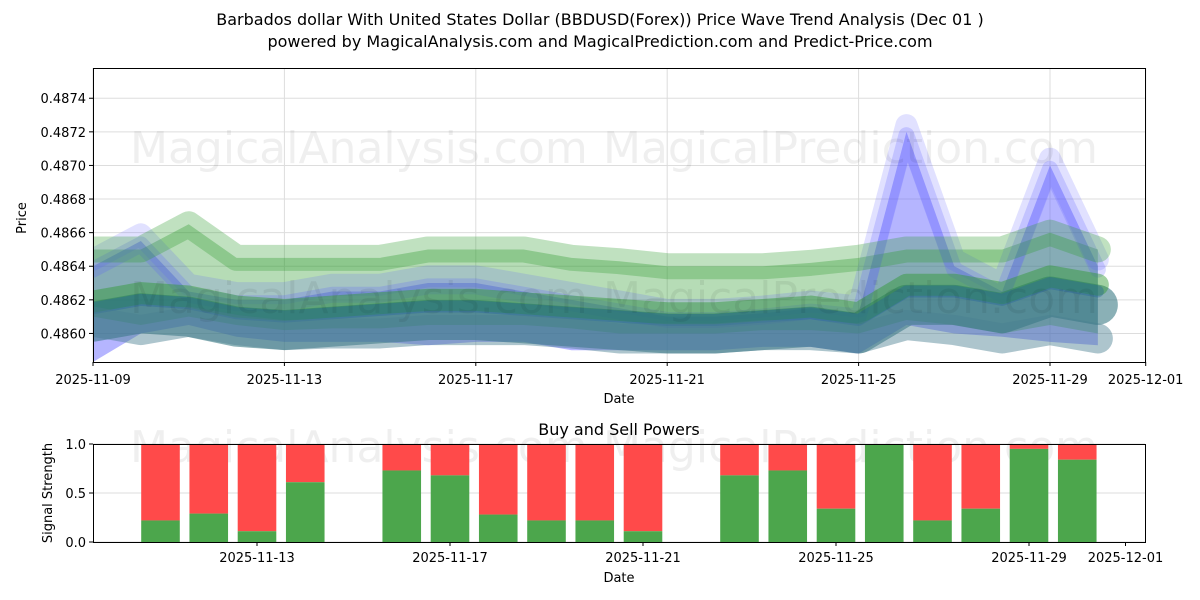 This screenshot has height=600, width=1200. Describe the element at coordinates (75, 494) in the screenshot. I see `svg-text: 0.5` at that location.